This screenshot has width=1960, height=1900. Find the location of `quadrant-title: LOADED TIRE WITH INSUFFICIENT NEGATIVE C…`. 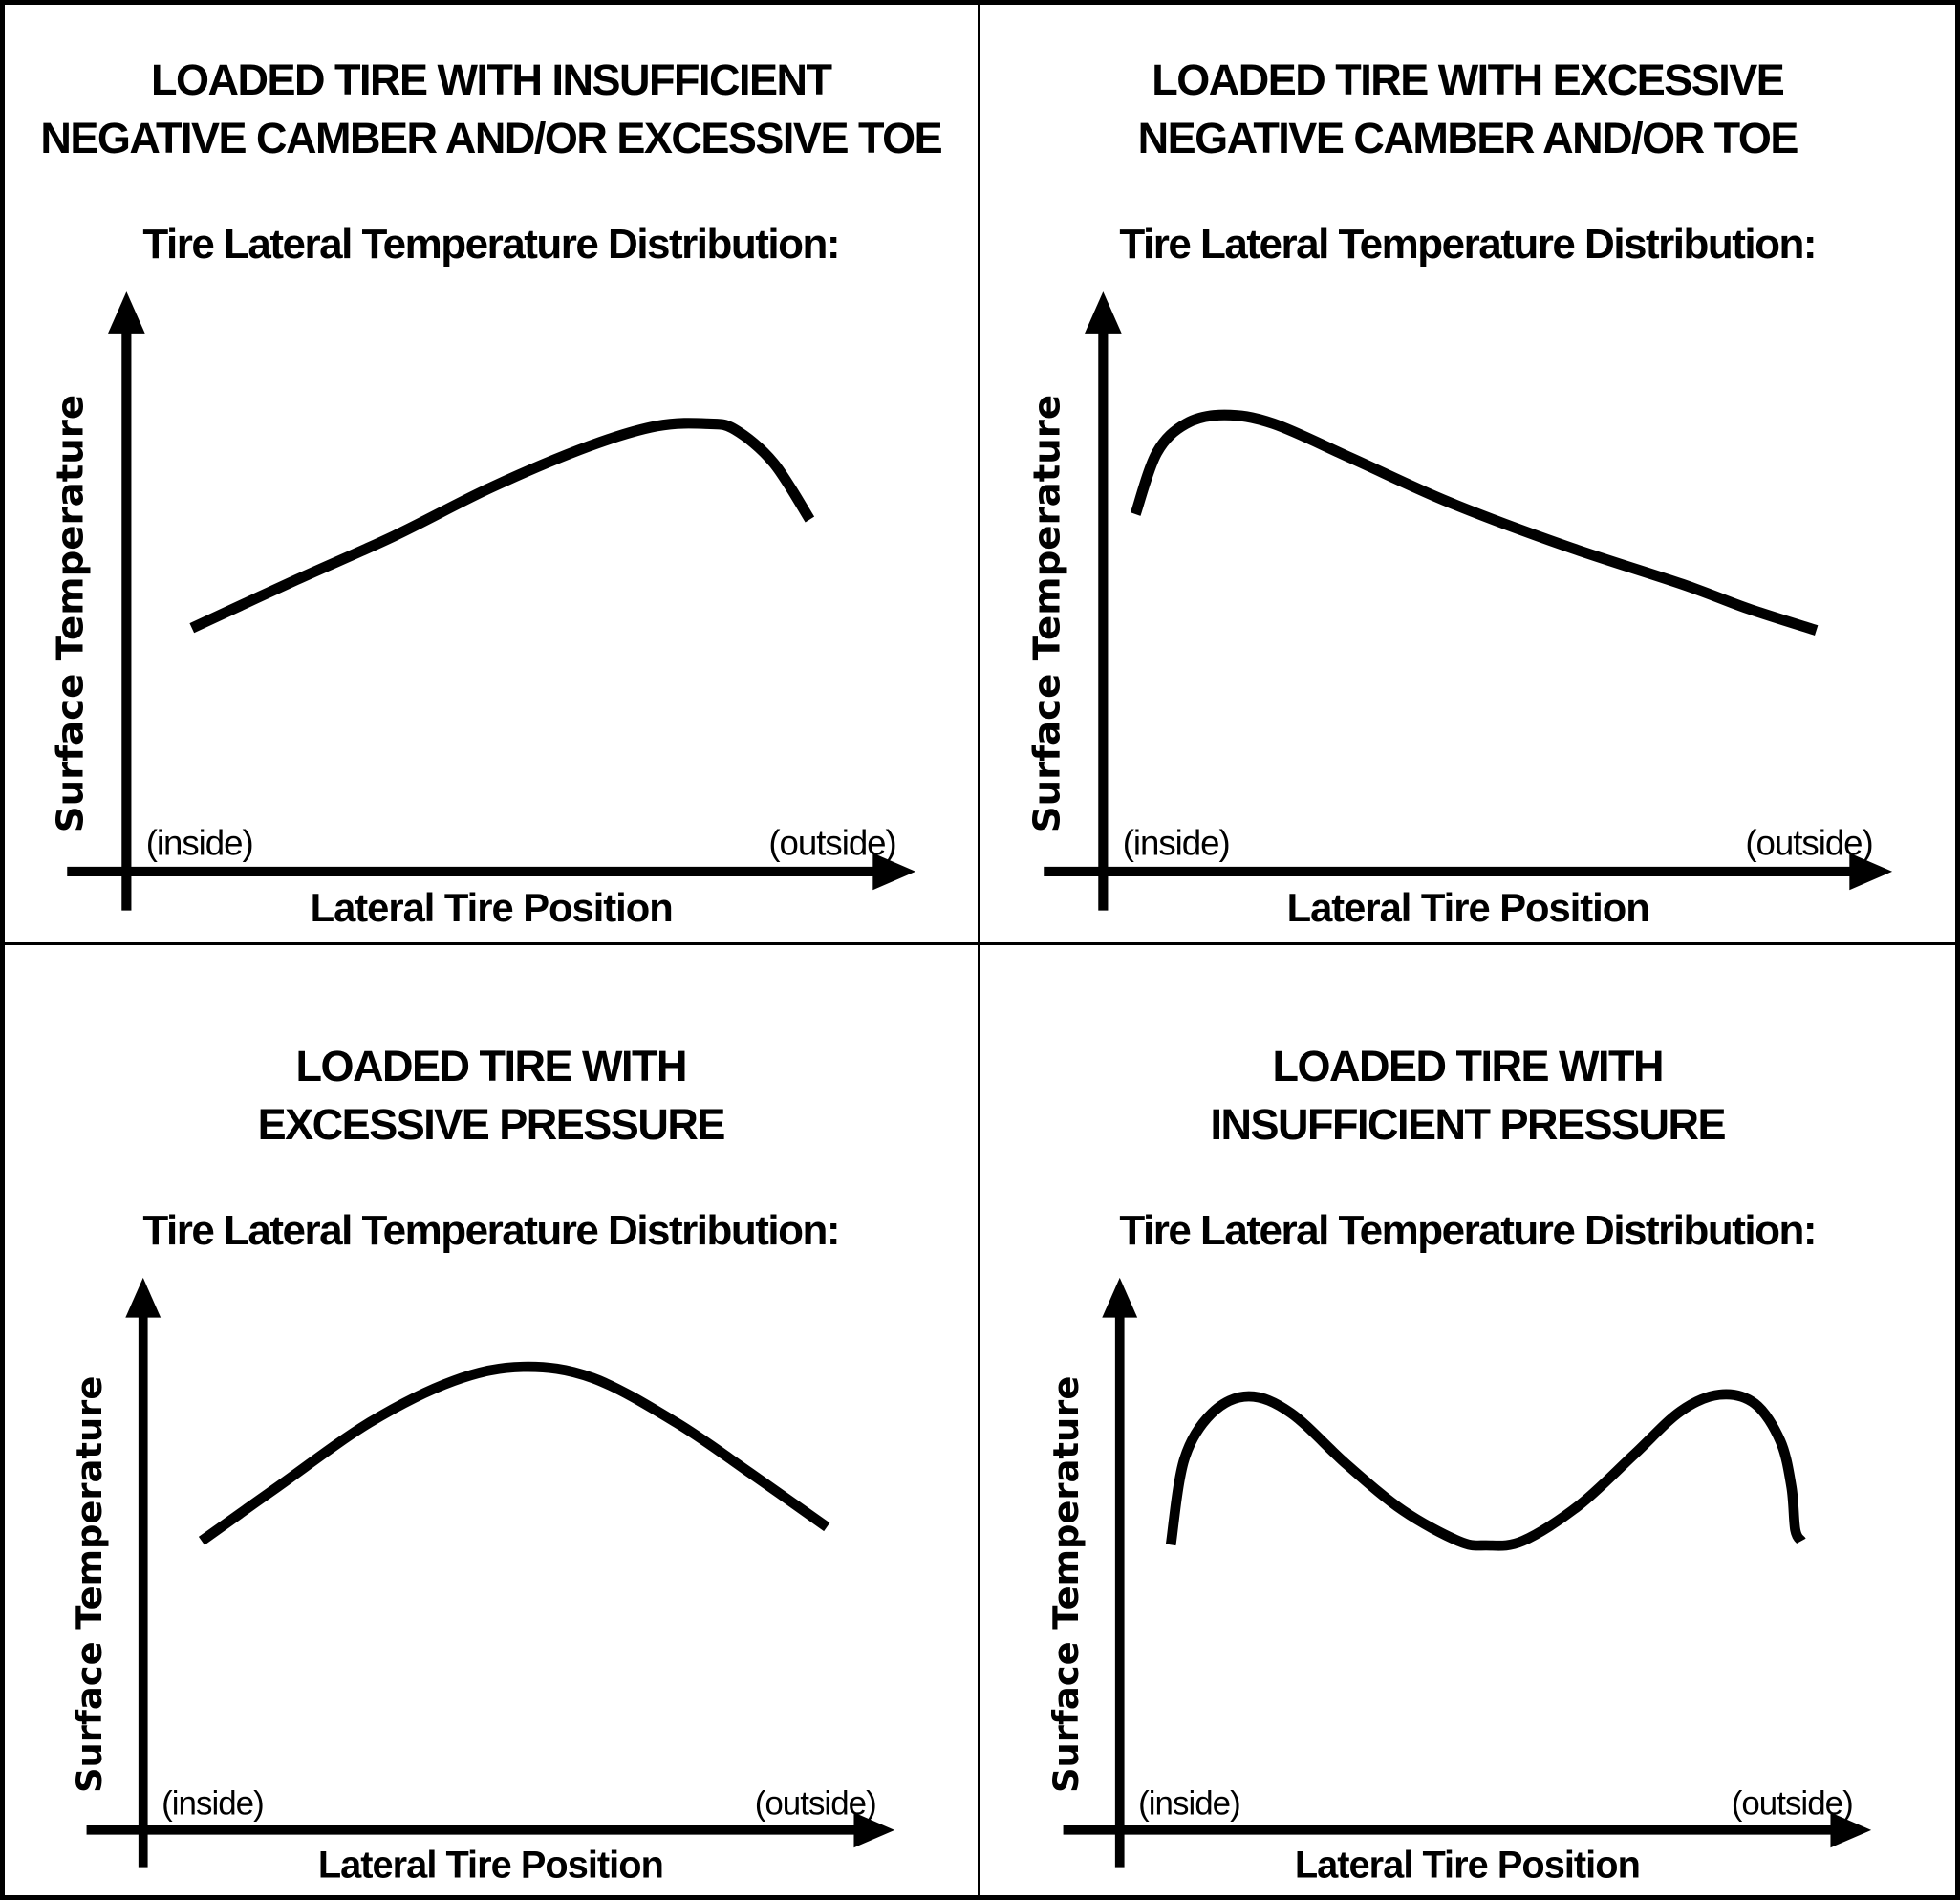

quadrant-title: LOADED TIRE WITH INSUFFICIENT NEGATIVE C… is located at coordinates (491, 109).